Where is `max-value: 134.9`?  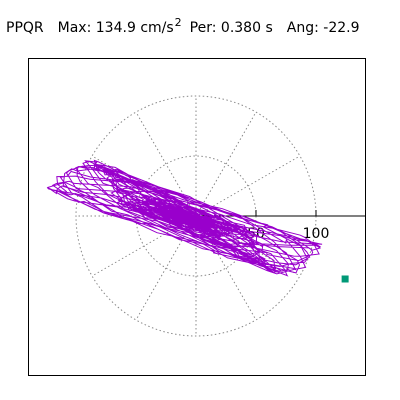
max-value: 134.9 is located at coordinates (115, 28).